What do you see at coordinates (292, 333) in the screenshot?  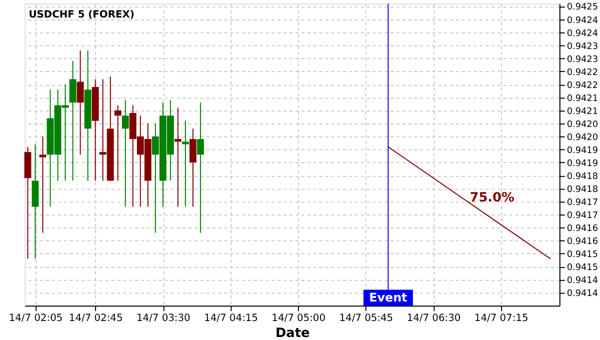 I see `x-axis-title: Date` at bounding box center [292, 333].